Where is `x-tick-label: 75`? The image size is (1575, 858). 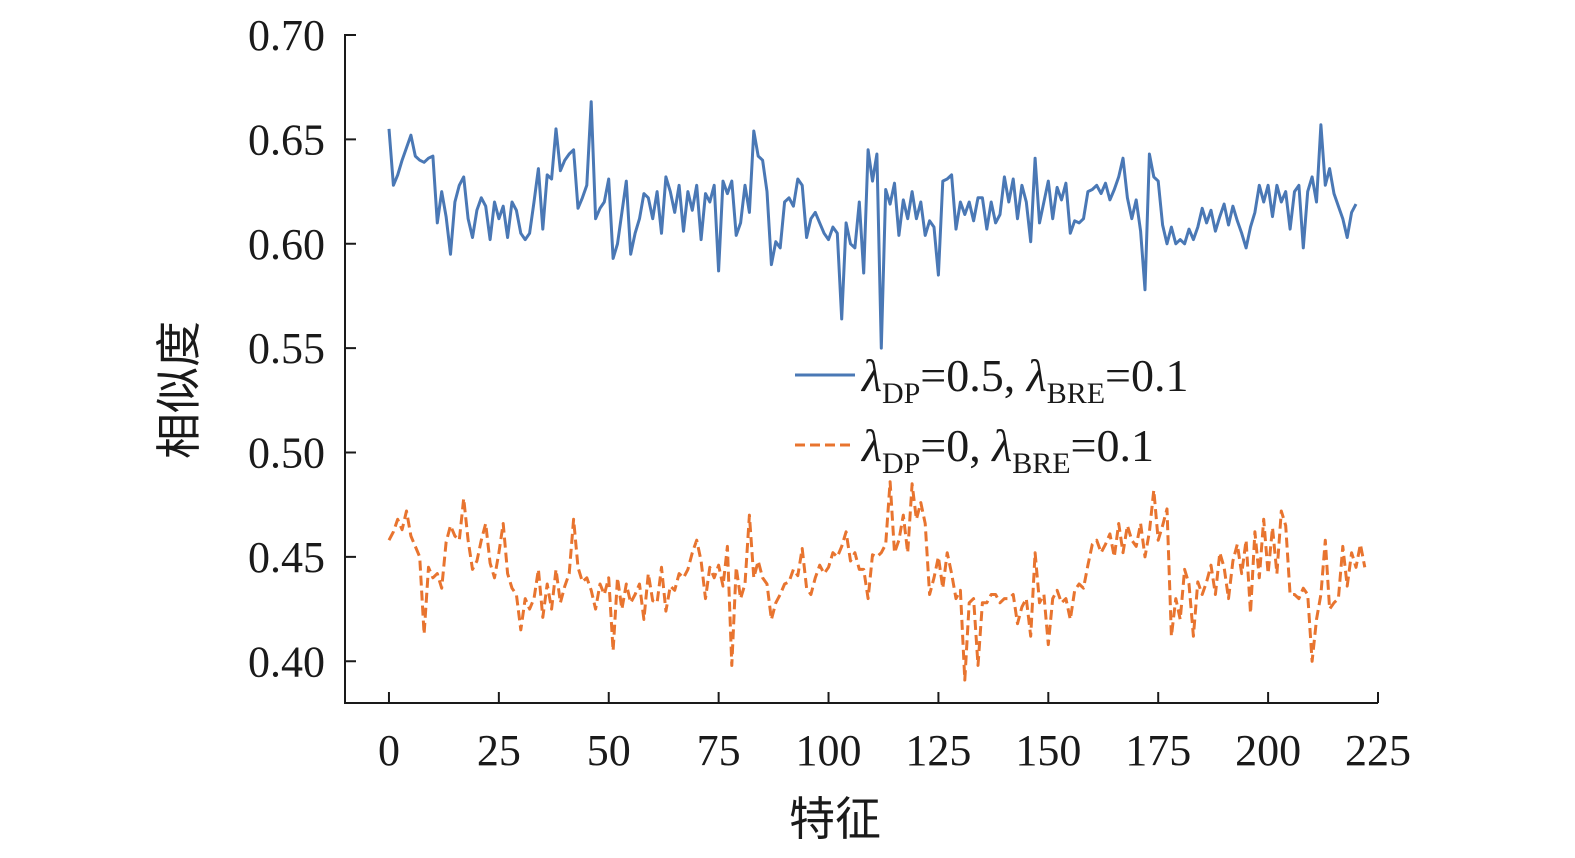
x-tick-label: 75 is located at coordinates (719, 750).